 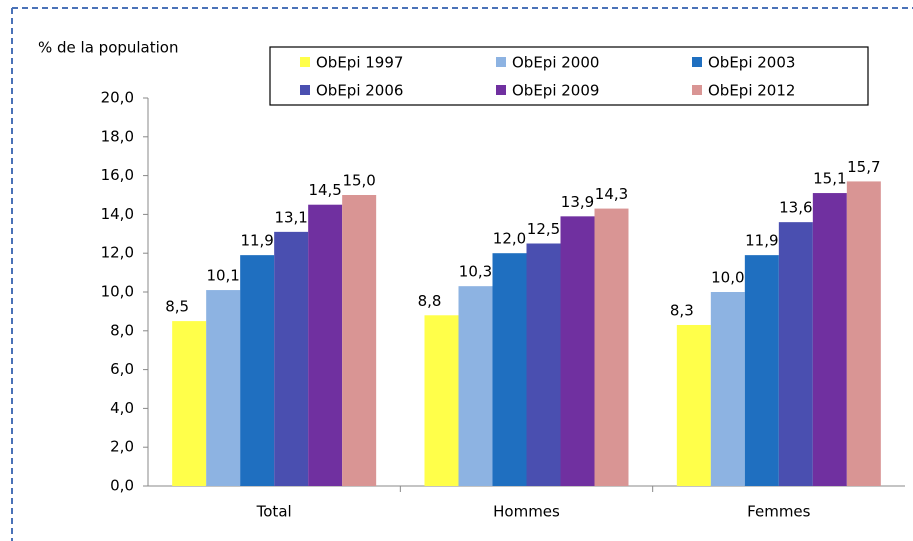 What do you see at coordinates (526, 512) in the screenshot?
I see `x-tick-label: Hommes` at bounding box center [526, 512].